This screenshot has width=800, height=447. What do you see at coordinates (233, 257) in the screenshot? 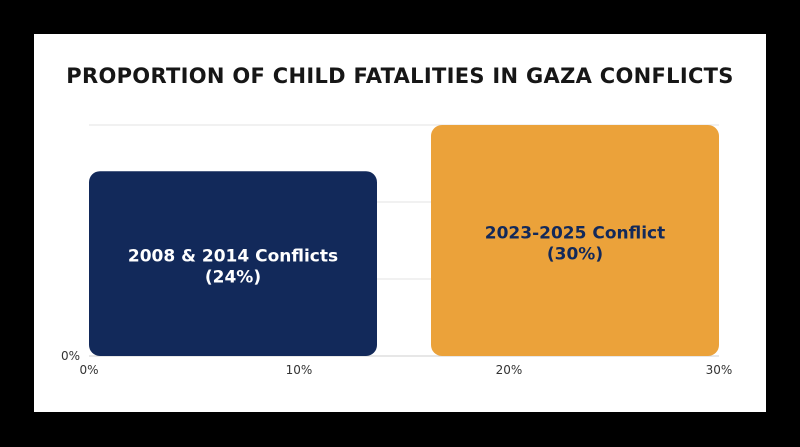
I see `bar-label-1: 2008 & 2014 Conflicts` at bounding box center [233, 257].